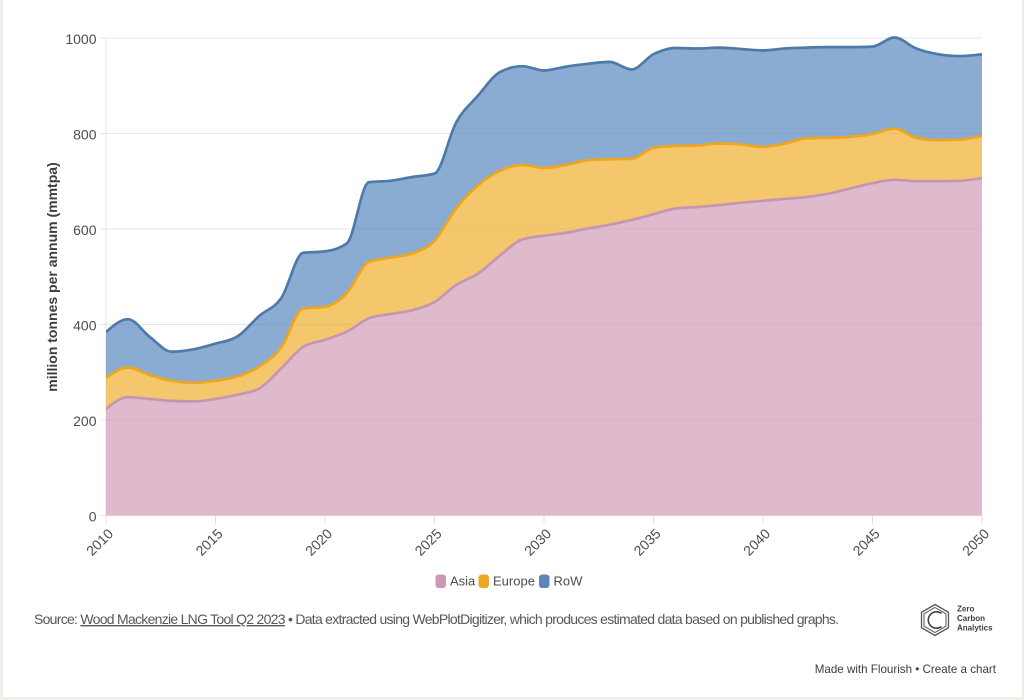  Describe the element at coordinates (463, 581) in the screenshot. I see `svg-text: Asia` at that location.